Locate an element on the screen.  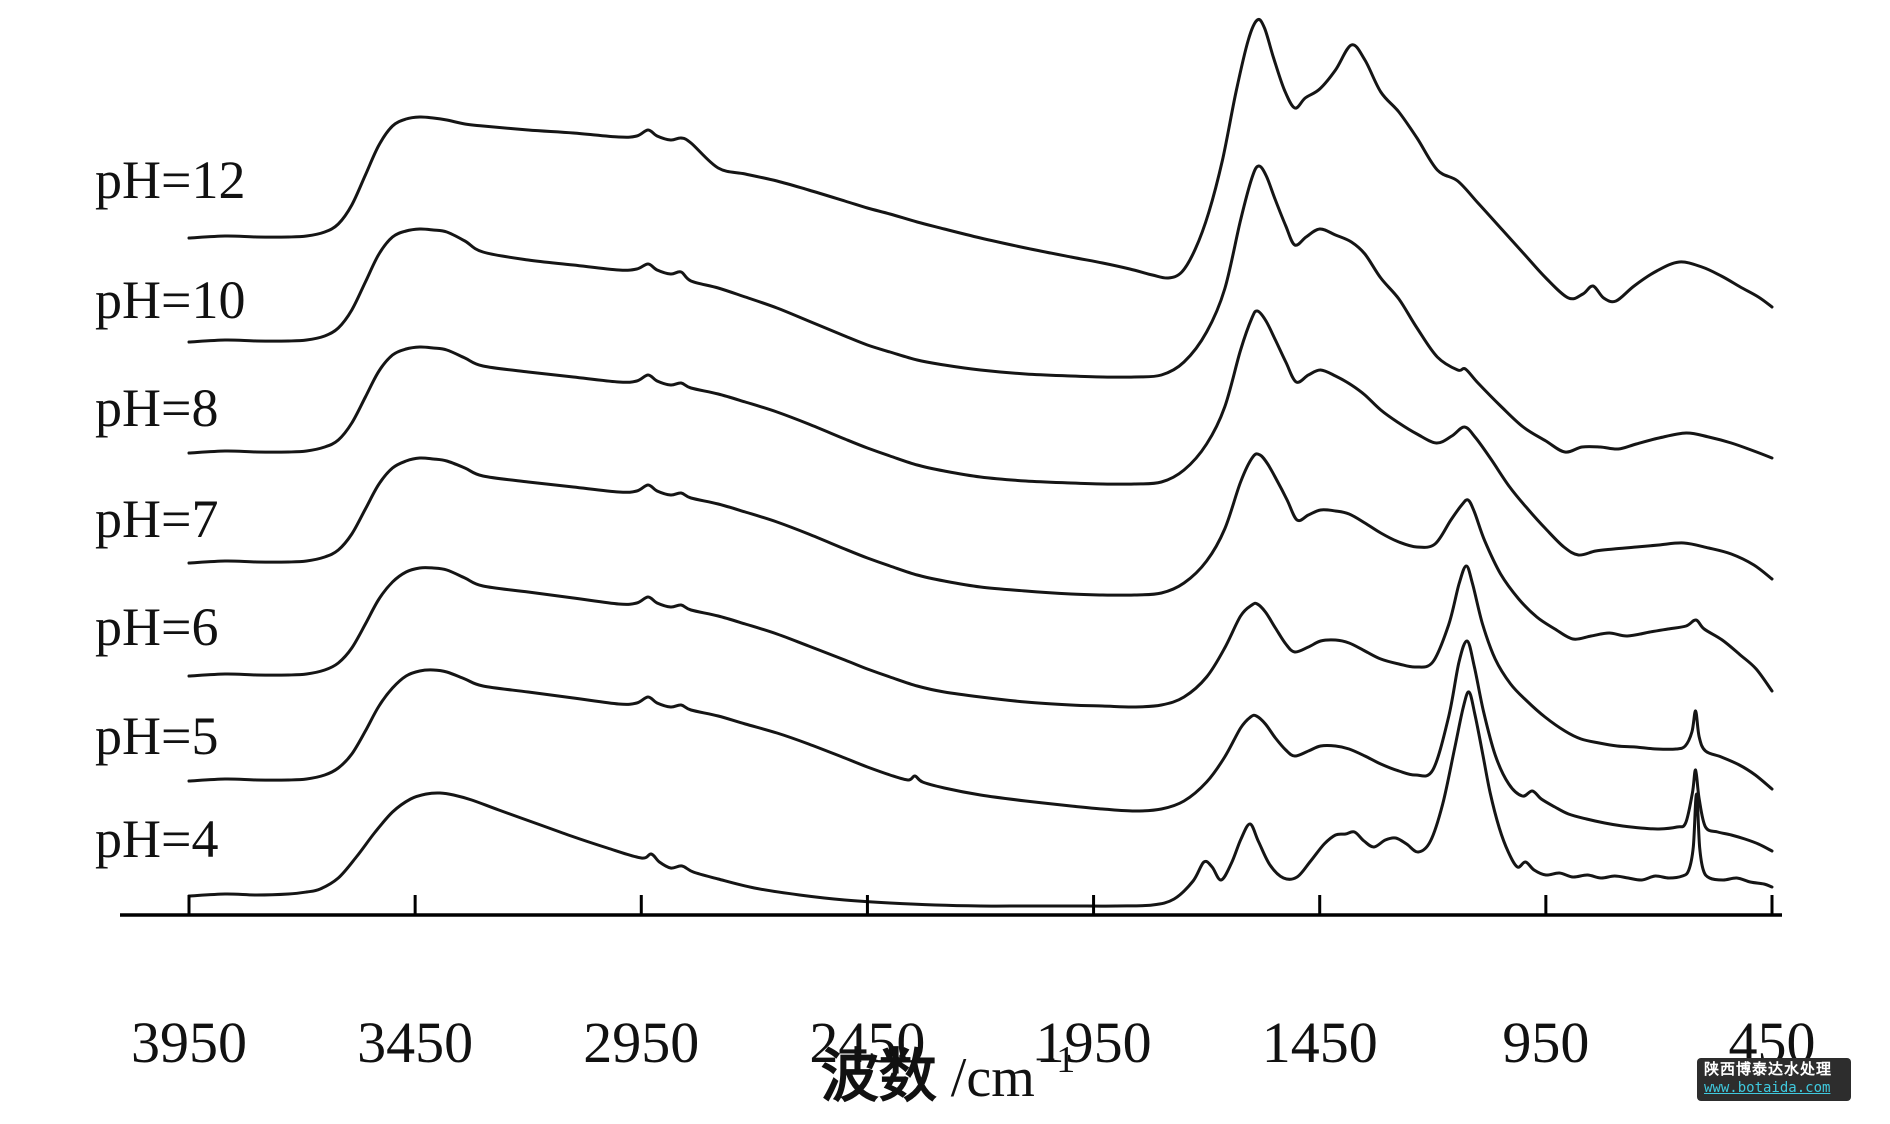
curve-labels: pH=12 pH=10 pH=8 pH=7 pH=6 pH=5 pH=4 is located at coordinates (170, 509).